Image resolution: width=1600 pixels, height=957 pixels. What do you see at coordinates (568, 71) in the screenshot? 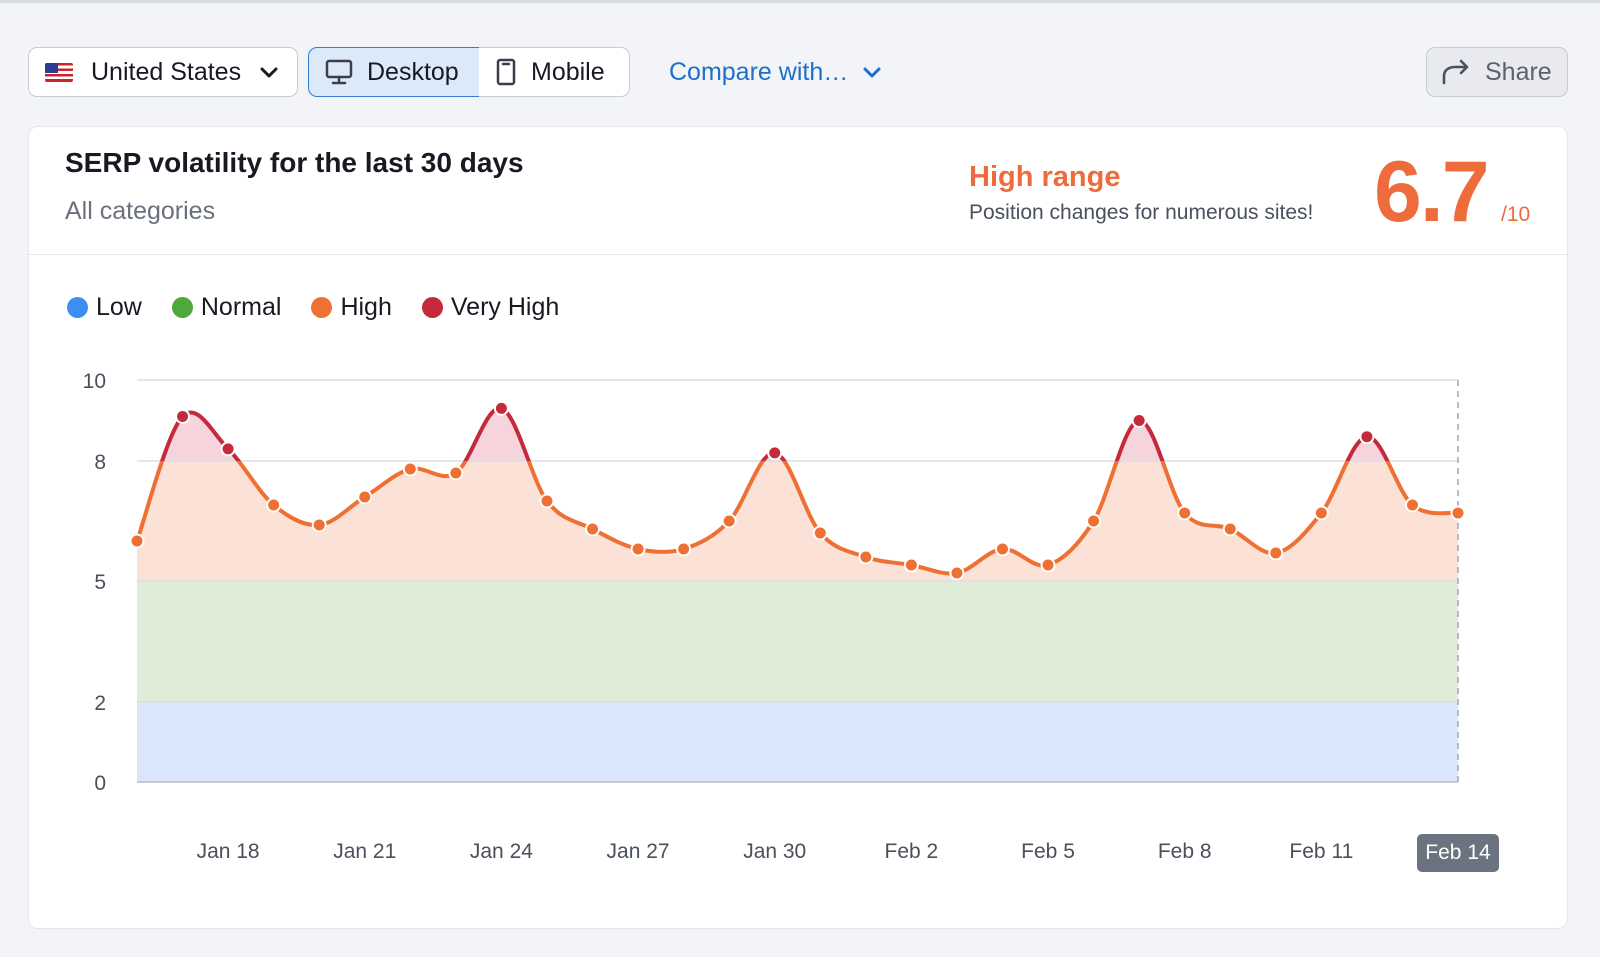
I see `mobile-label: Mobile` at bounding box center [568, 71].